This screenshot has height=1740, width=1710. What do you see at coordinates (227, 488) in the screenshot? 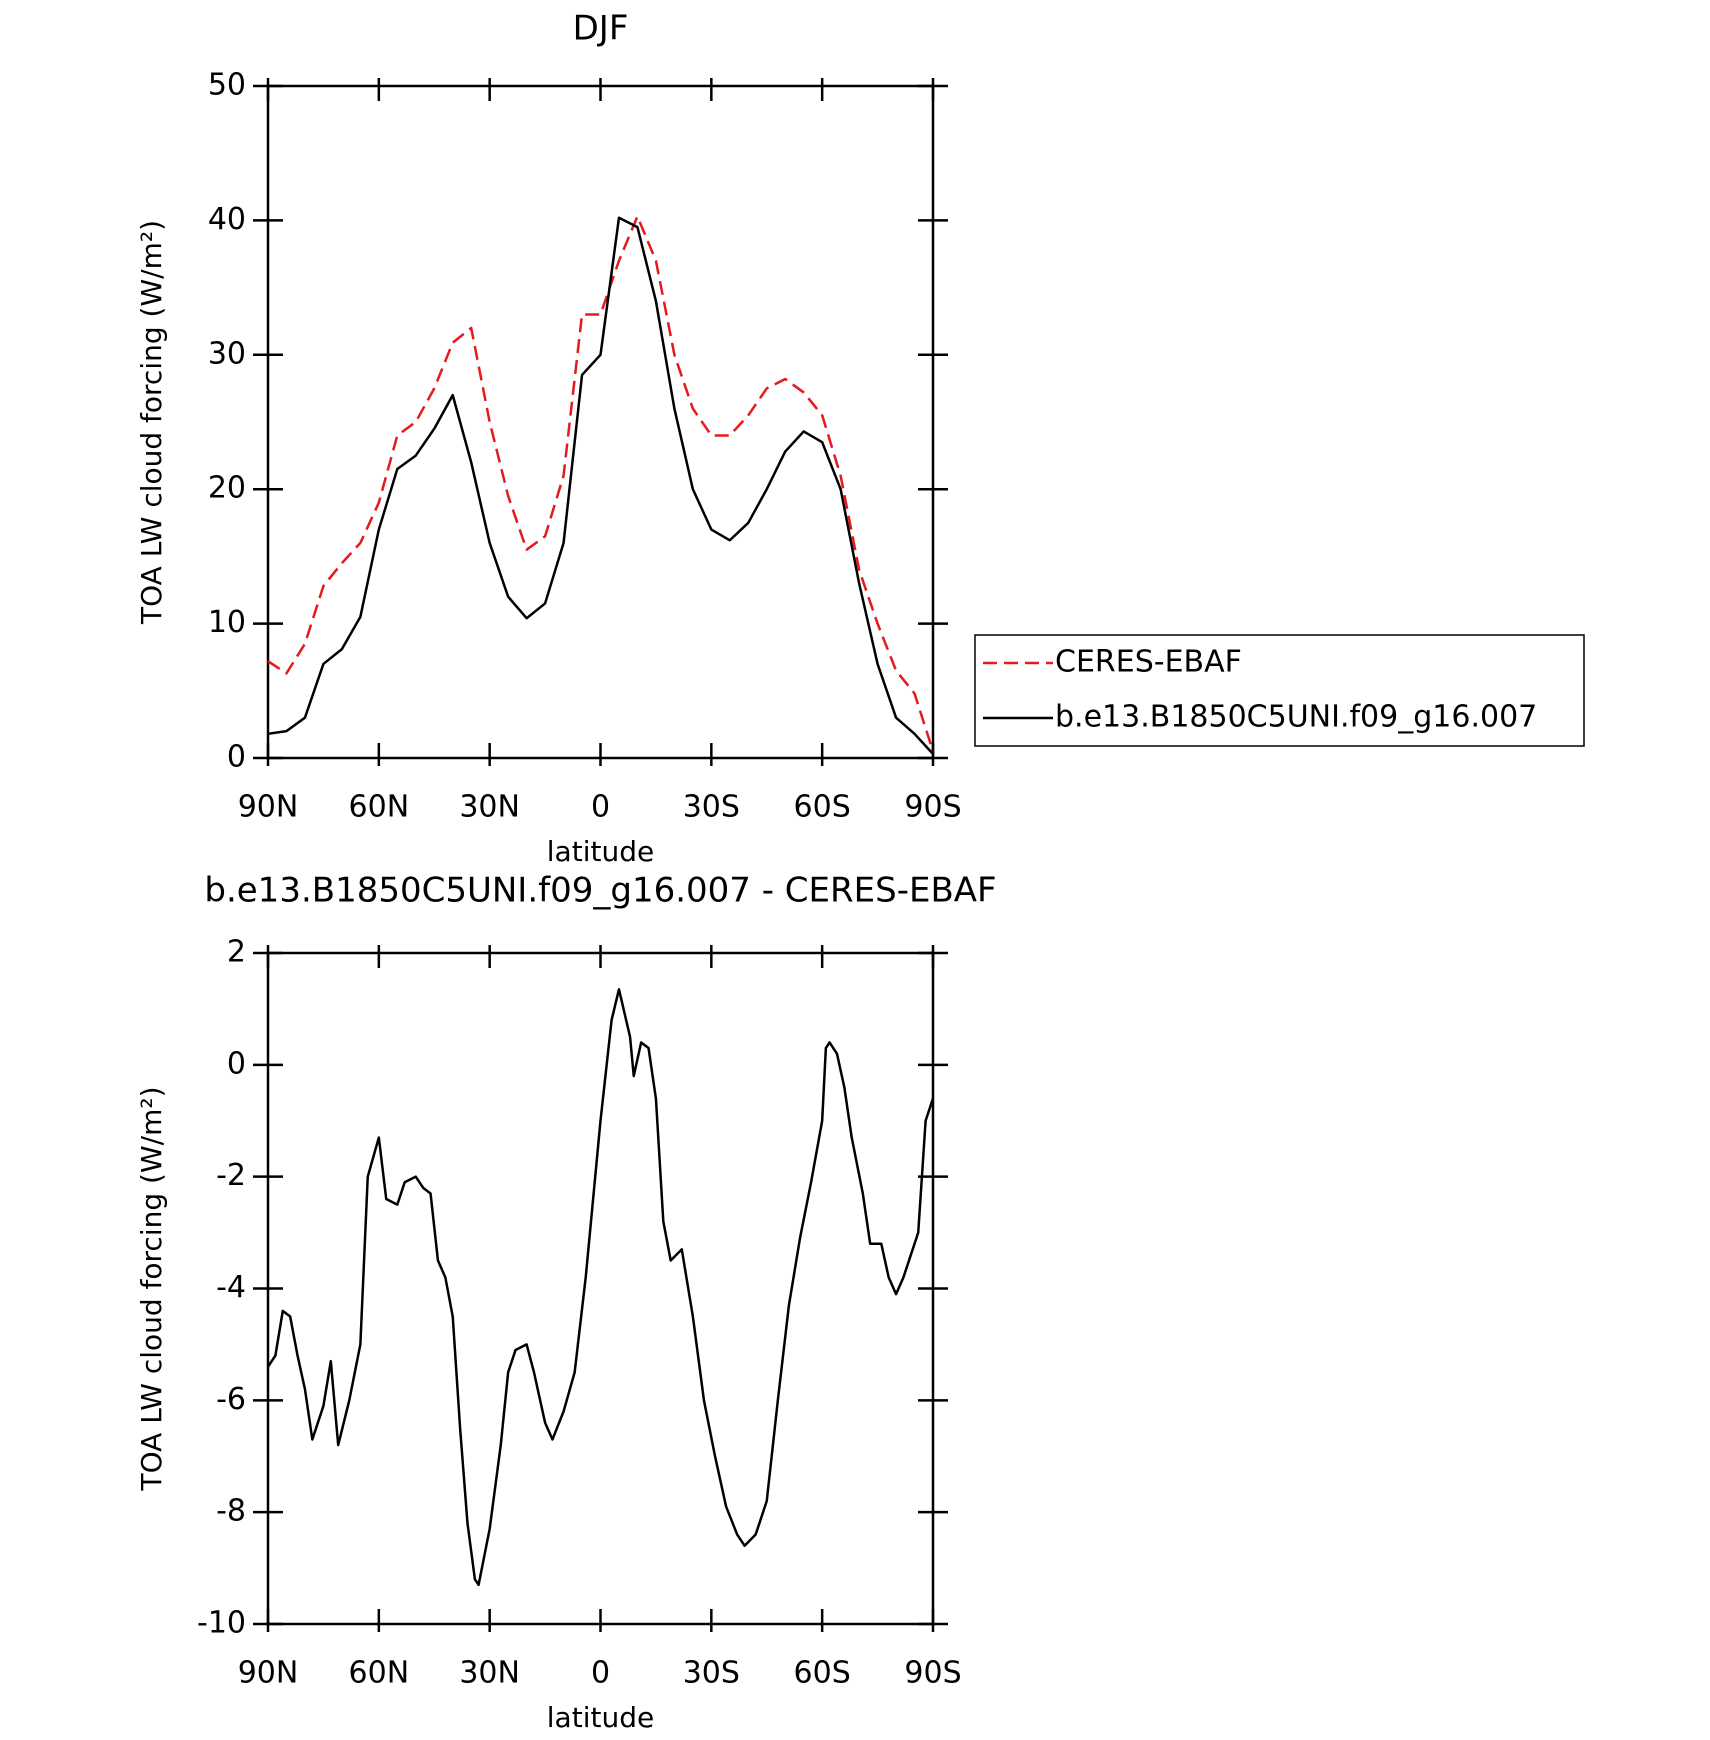
I see `y-tick-label: 20` at bounding box center [227, 488].